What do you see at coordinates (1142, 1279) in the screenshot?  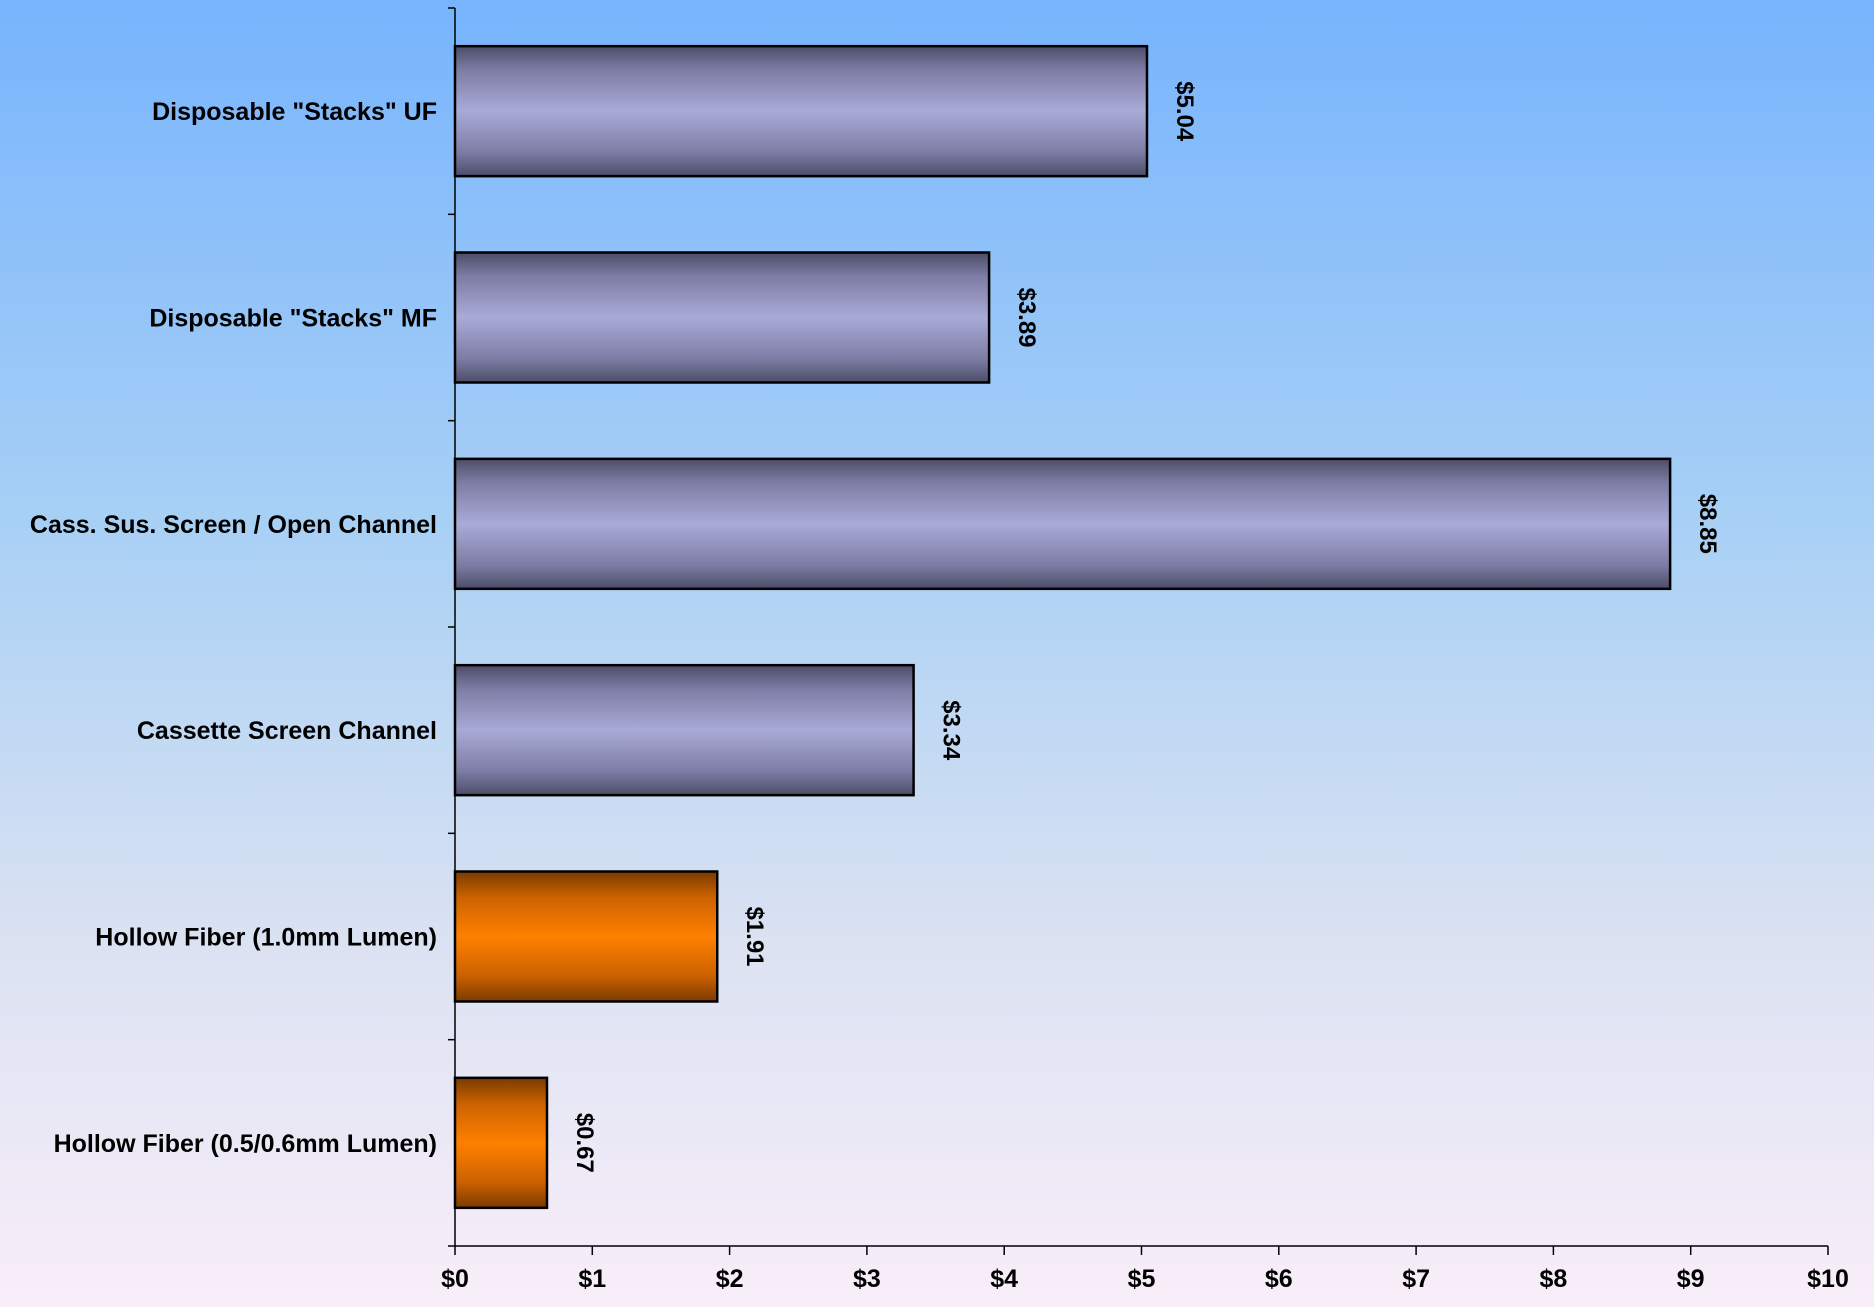 I see `x-tick-label: $5` at bounding box center [1142, 1279].